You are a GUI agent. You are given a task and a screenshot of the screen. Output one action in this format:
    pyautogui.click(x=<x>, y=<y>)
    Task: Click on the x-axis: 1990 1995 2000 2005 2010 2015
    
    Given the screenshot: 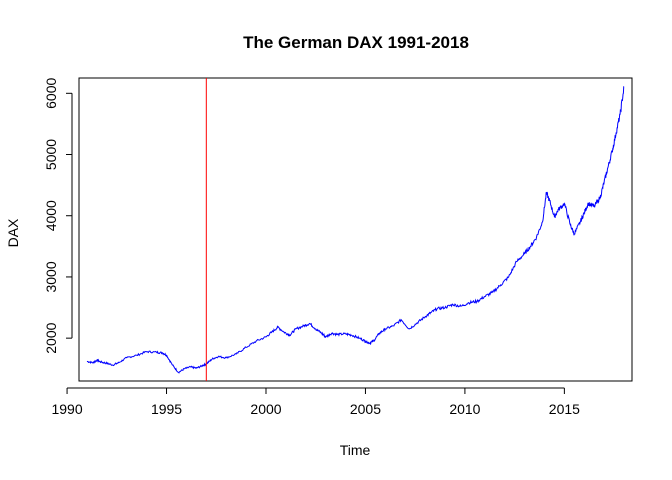 What is the action you would take?
    pyautogui.click(x=315, y=402)
    